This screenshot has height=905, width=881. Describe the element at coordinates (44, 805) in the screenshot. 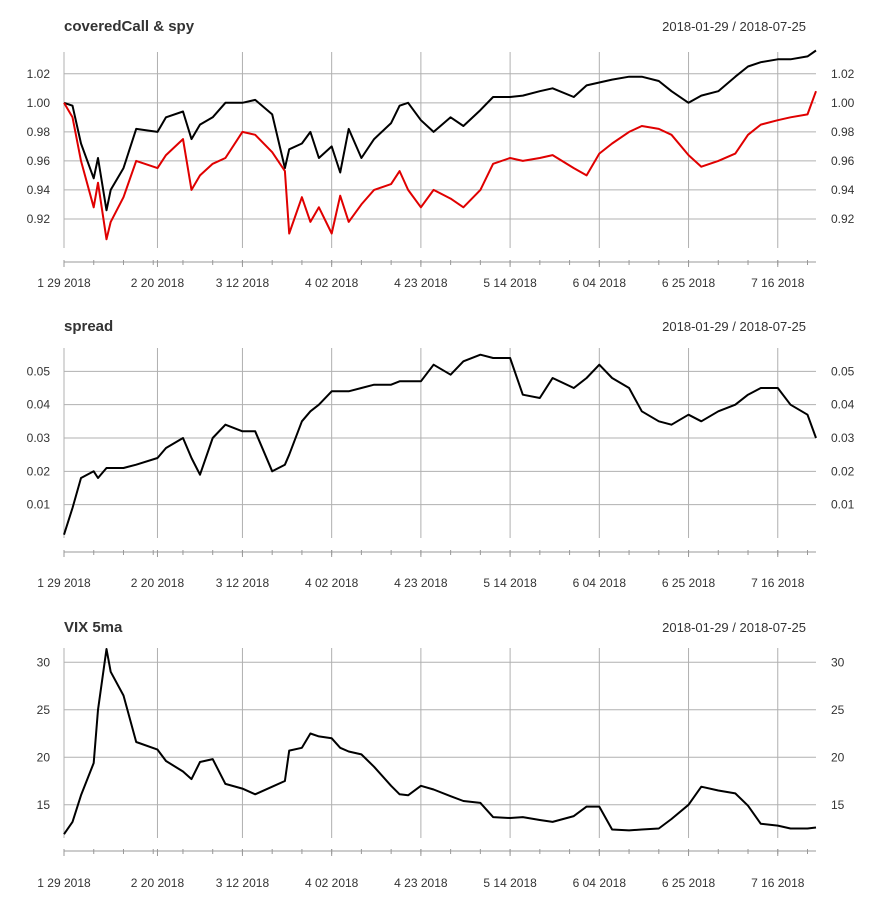

I see `y-tick-label-left: 15` at that location.